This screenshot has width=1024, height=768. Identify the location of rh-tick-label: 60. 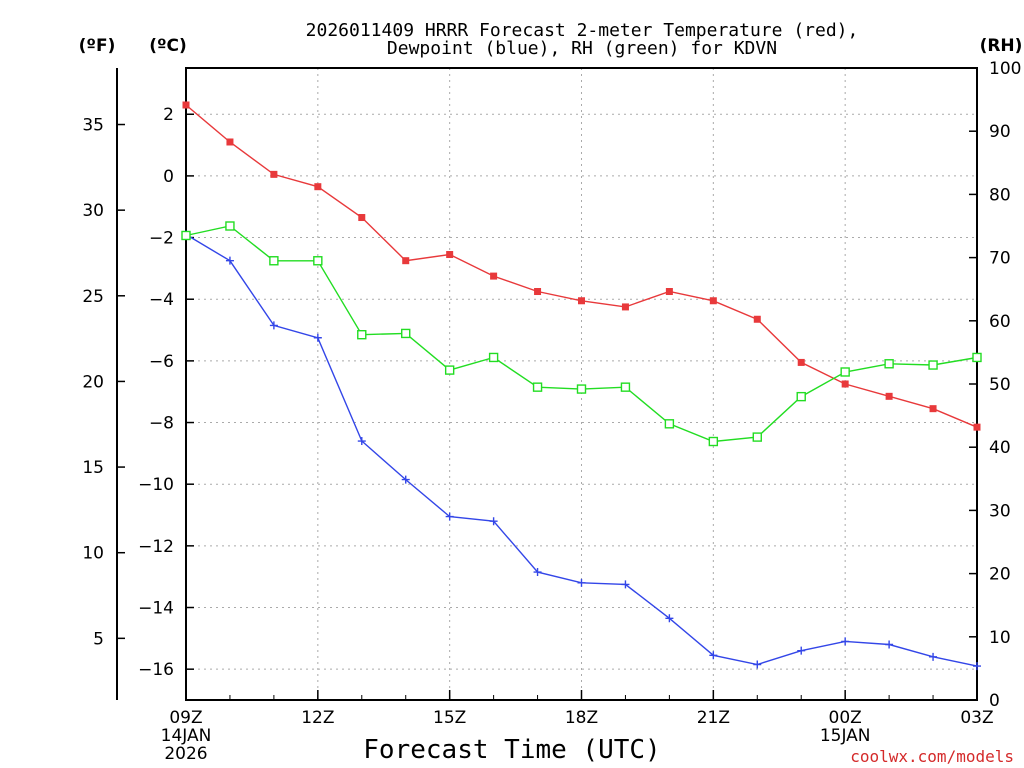
(1000, 322).